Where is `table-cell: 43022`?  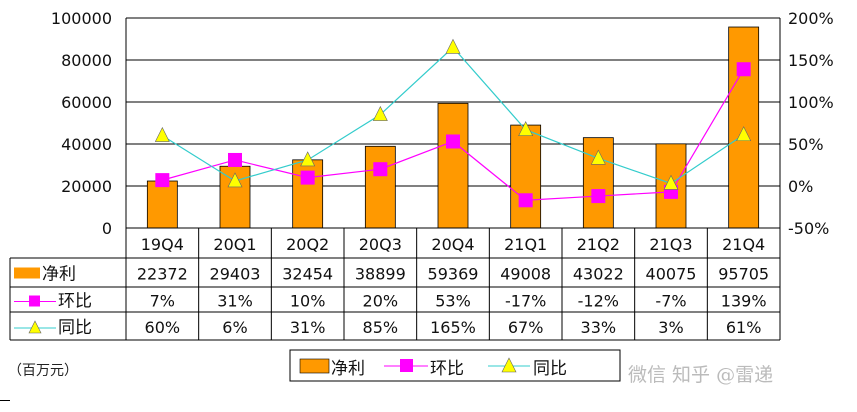 table-cell: 43022 is located at coordinates (598, 274).